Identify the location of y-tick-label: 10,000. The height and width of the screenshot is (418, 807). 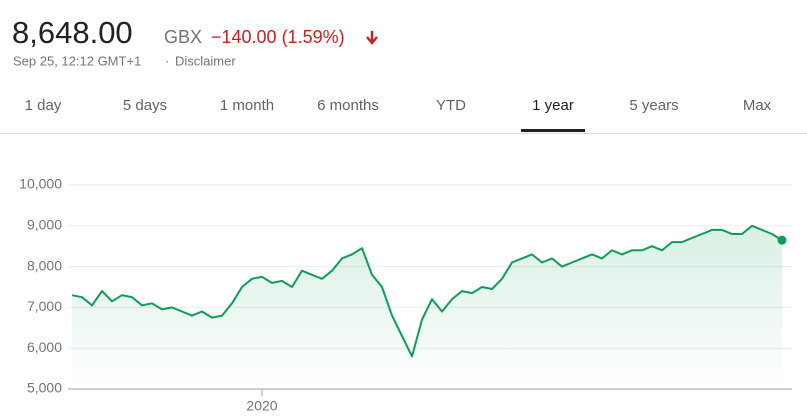
(40, 184).